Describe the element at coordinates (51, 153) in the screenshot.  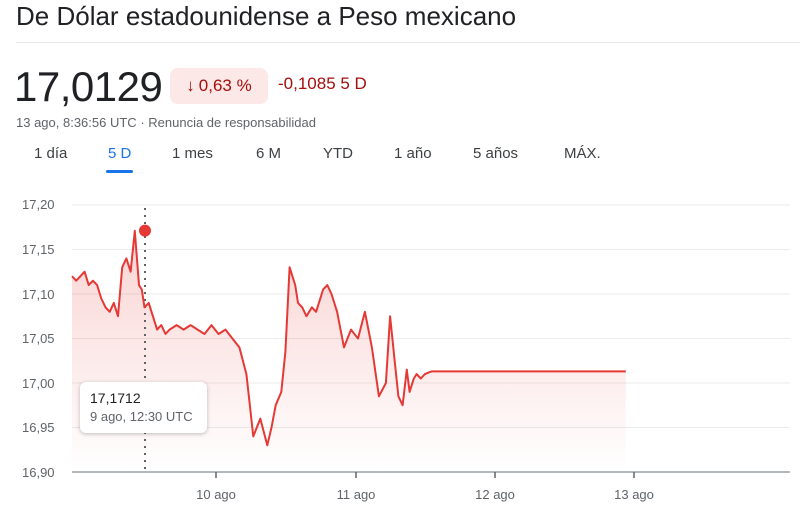
I see `tab-1-dia: 1 día` at that location.